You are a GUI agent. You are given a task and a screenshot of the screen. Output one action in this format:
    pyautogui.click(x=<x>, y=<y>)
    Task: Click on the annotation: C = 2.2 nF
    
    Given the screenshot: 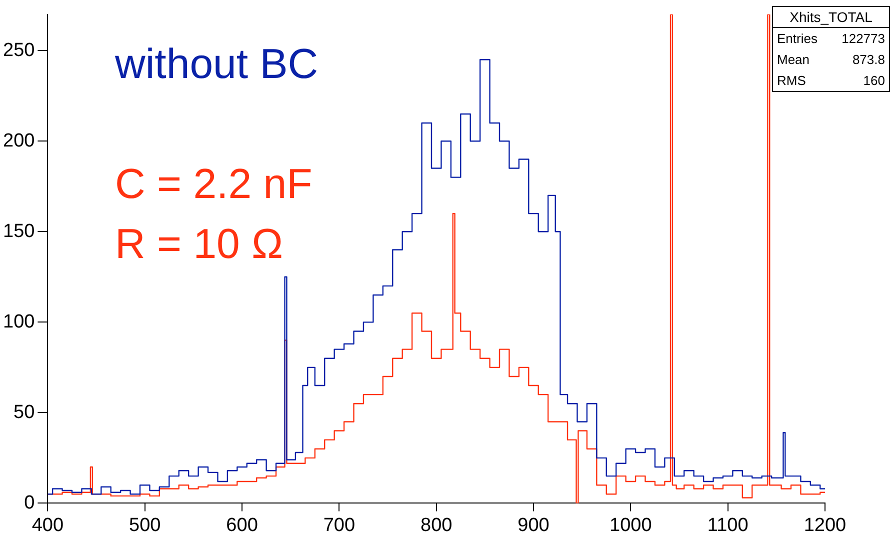 What is the action you would take?
    pyautogui.click(x=213, y=184)
    